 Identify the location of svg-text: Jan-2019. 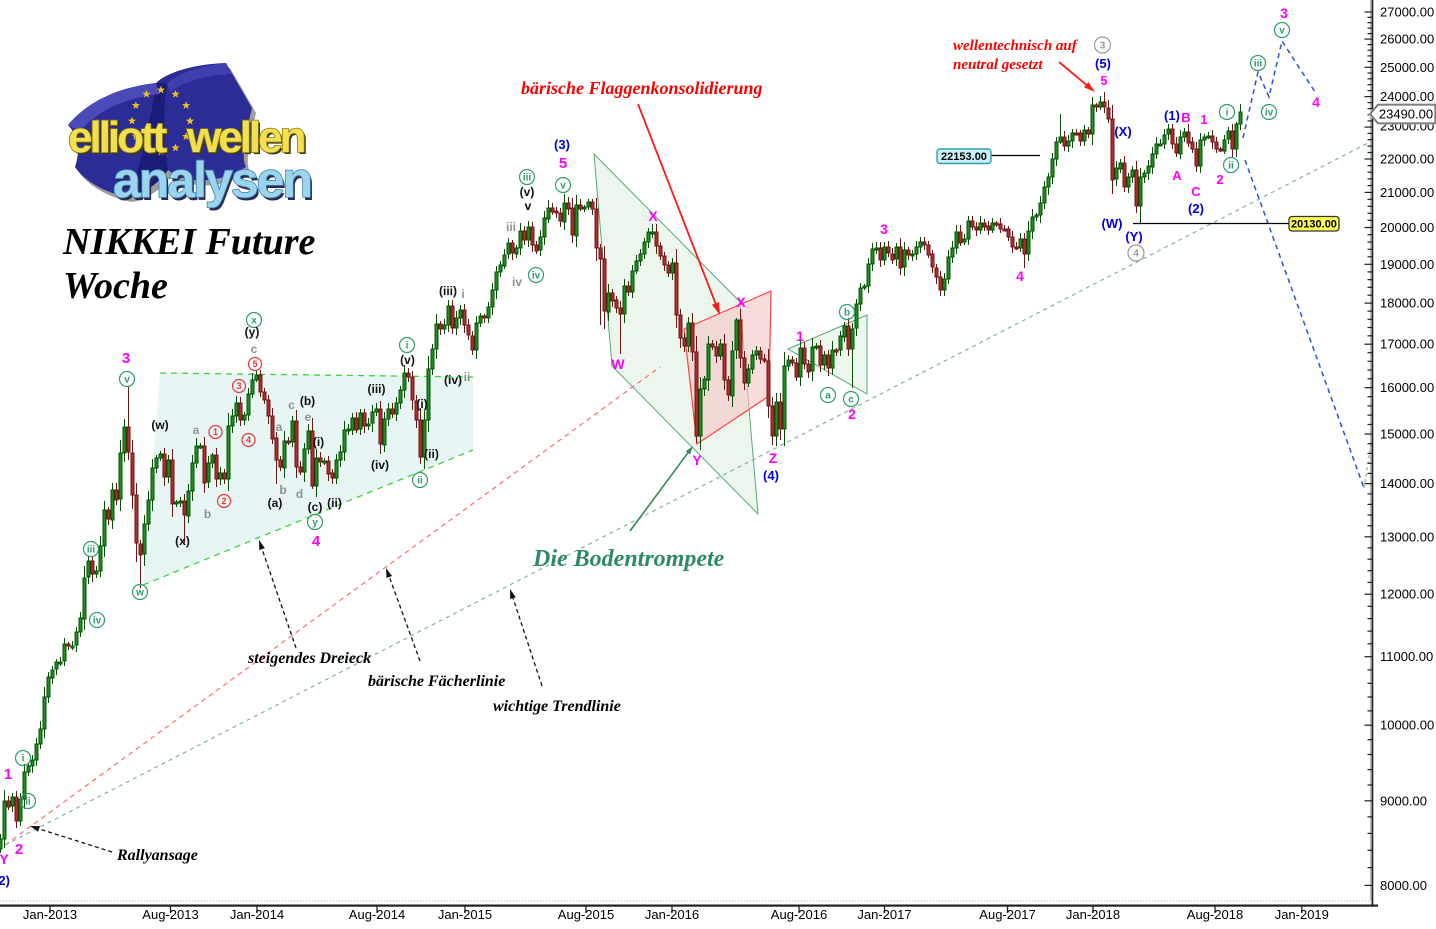
(1302, 914).